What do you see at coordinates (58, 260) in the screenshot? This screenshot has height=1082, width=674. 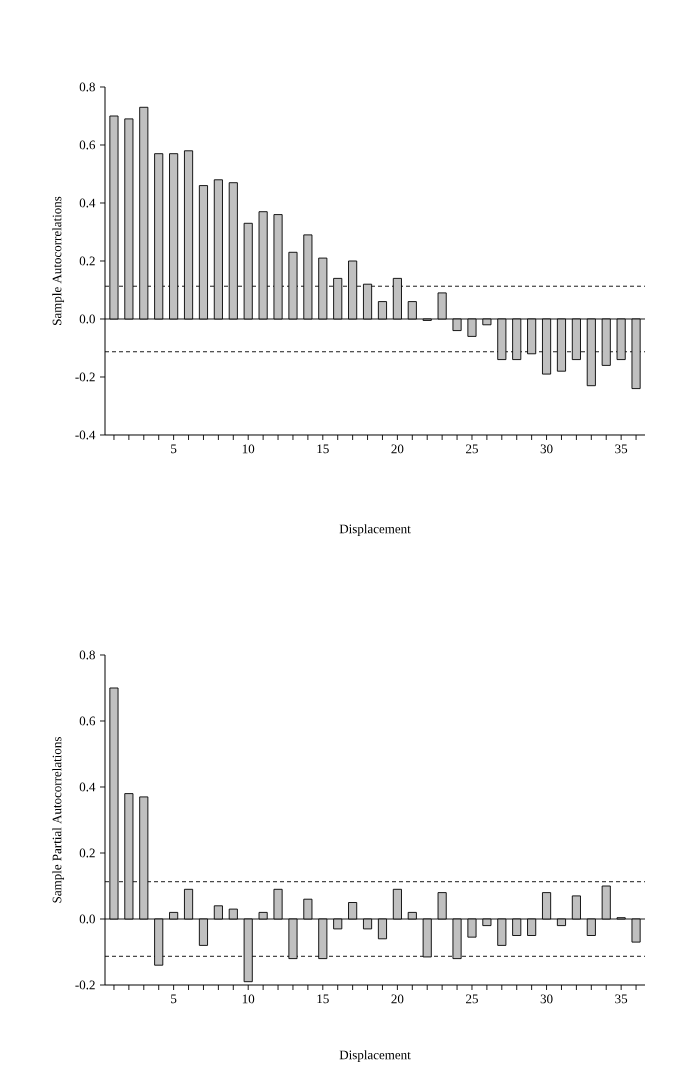 I see `y-axis-title: Sample Autocorrelations` at bounding box center [58, 260].